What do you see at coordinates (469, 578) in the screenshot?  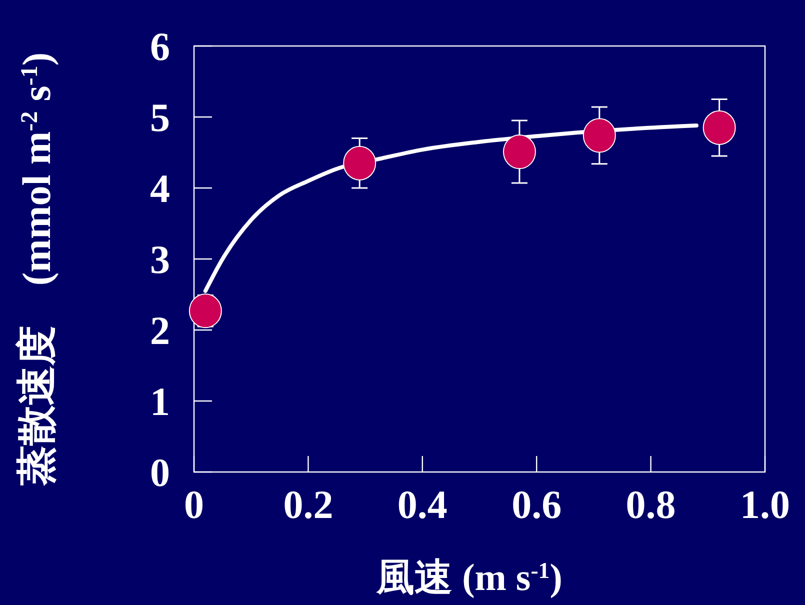 I see `x-axis-title: 風速 (m s$^{-1}$)` at bounding box center [469, 578].